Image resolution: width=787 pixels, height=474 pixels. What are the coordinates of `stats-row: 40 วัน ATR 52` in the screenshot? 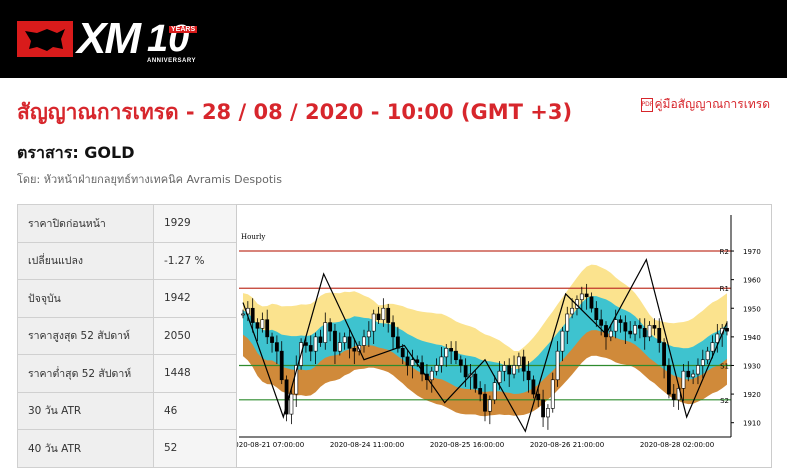 It's located at (127, 448).